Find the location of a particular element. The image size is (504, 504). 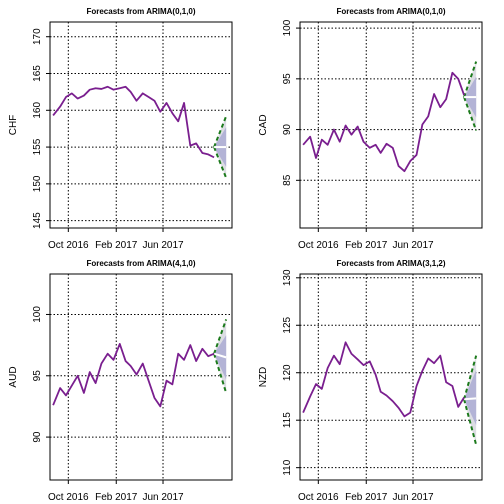

y-tick-label: 130 is located at coordinates (287, 277).